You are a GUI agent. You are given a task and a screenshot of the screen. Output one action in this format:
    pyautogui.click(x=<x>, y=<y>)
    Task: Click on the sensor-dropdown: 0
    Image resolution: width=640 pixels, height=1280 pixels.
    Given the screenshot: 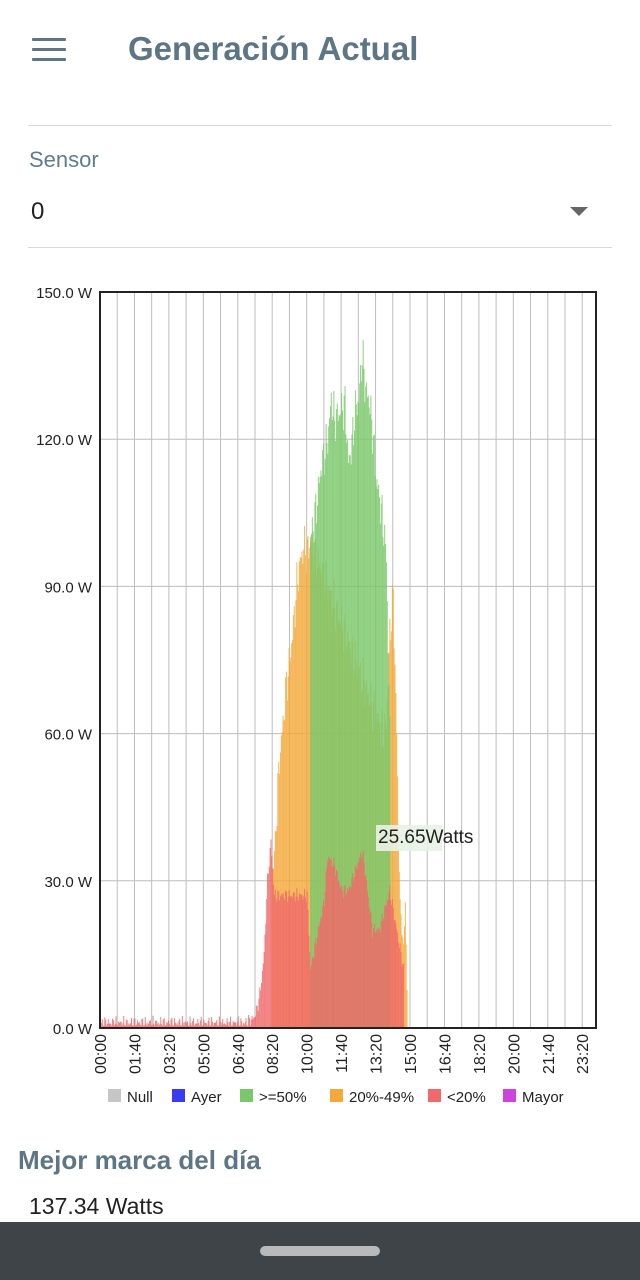 What is the action you would take?
    pyautogui.click(x=320, y=213)
    